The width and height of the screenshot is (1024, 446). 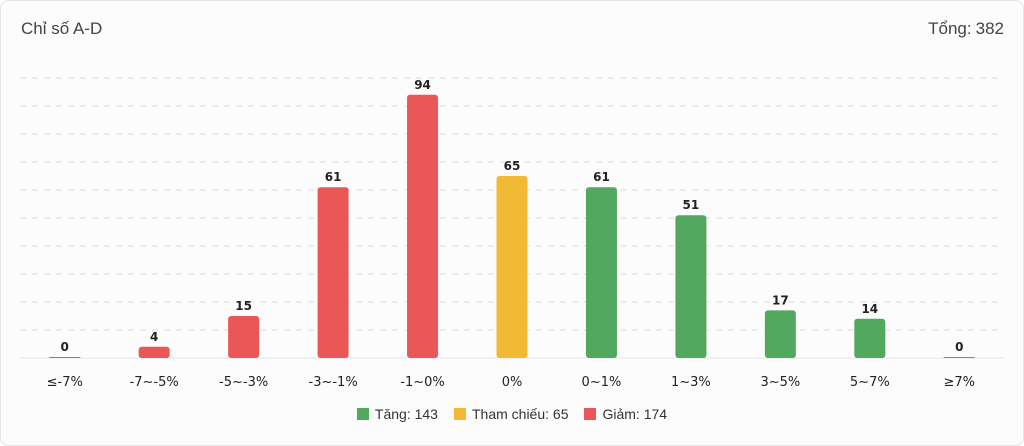 I want to click on x-tick-label: -5~-3%, so click(x=243, y=382).